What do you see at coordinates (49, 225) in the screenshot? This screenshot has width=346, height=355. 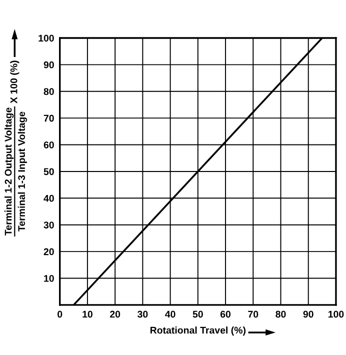 I see `y-tick-label: 30` at bounding box center [49, 225].